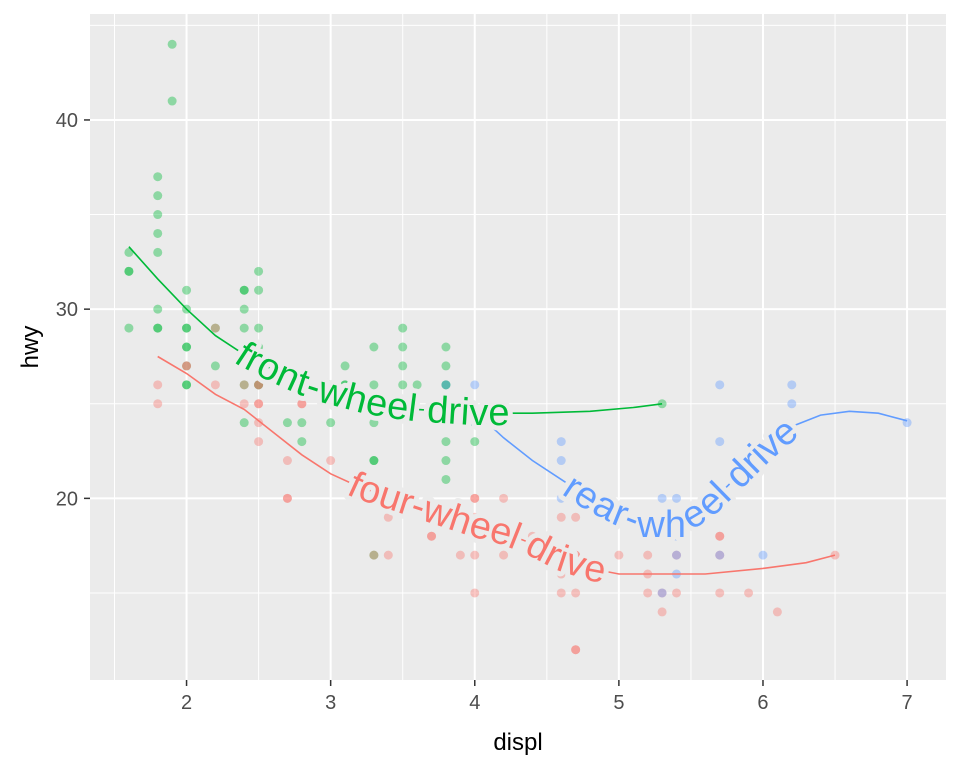  What do you see at coordinates (186, 703) in the screenshot?
I see `x-tick-label: 2` at bounding box center [186, 703].